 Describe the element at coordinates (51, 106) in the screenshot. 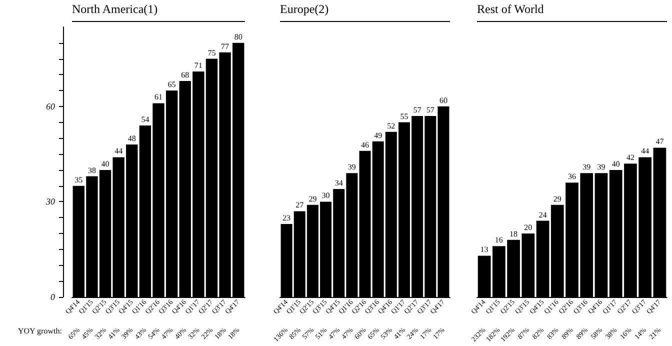

I see `y-tick-label: 60` at that location.